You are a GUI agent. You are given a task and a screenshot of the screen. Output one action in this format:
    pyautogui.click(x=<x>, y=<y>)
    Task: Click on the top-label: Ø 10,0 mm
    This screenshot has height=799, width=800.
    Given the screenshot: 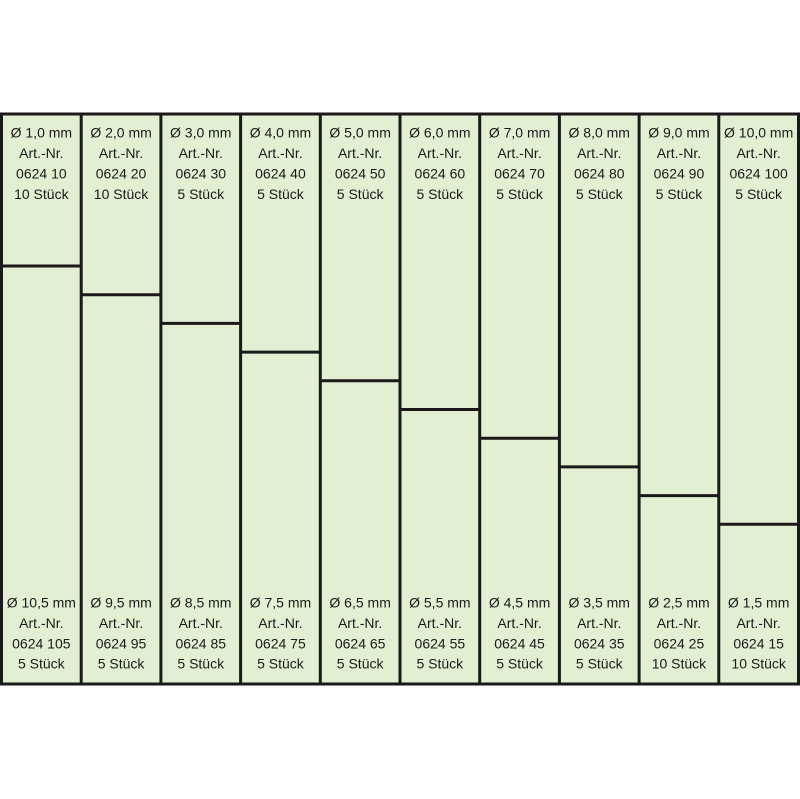 What is the action you would take?
    pyautogui.click(x=758, y=133)
    